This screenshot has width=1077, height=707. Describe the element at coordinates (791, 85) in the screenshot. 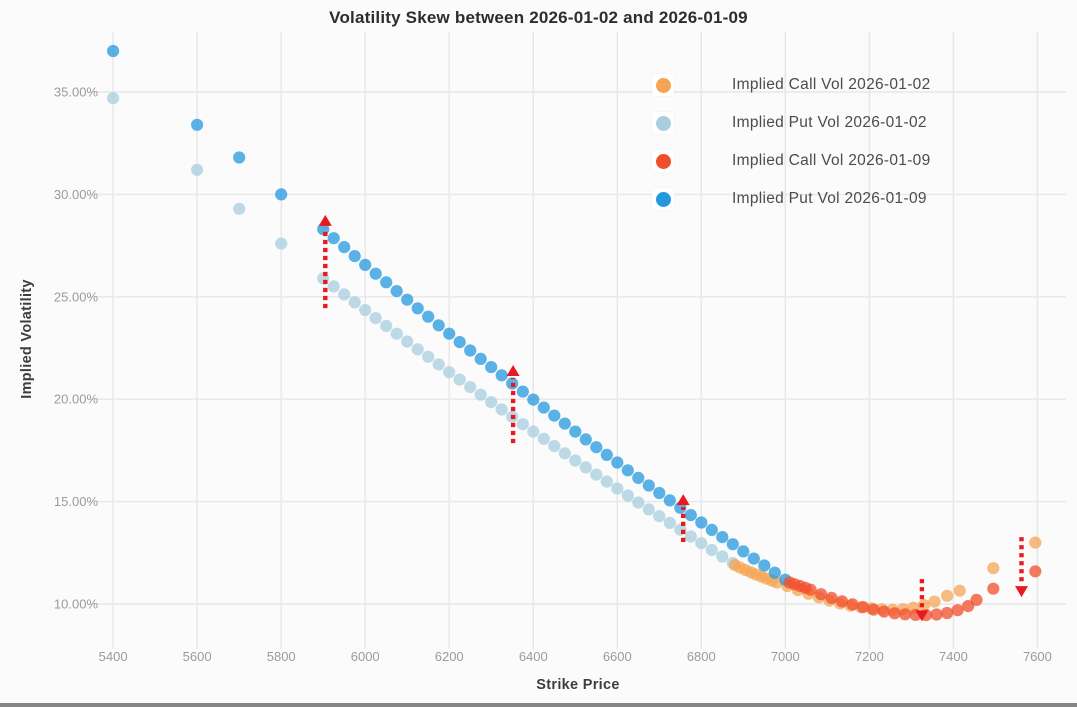

I see `legend-item-implied-call-vol-2026-01-02: Implied Call Vol 2026-01-02` at that location.